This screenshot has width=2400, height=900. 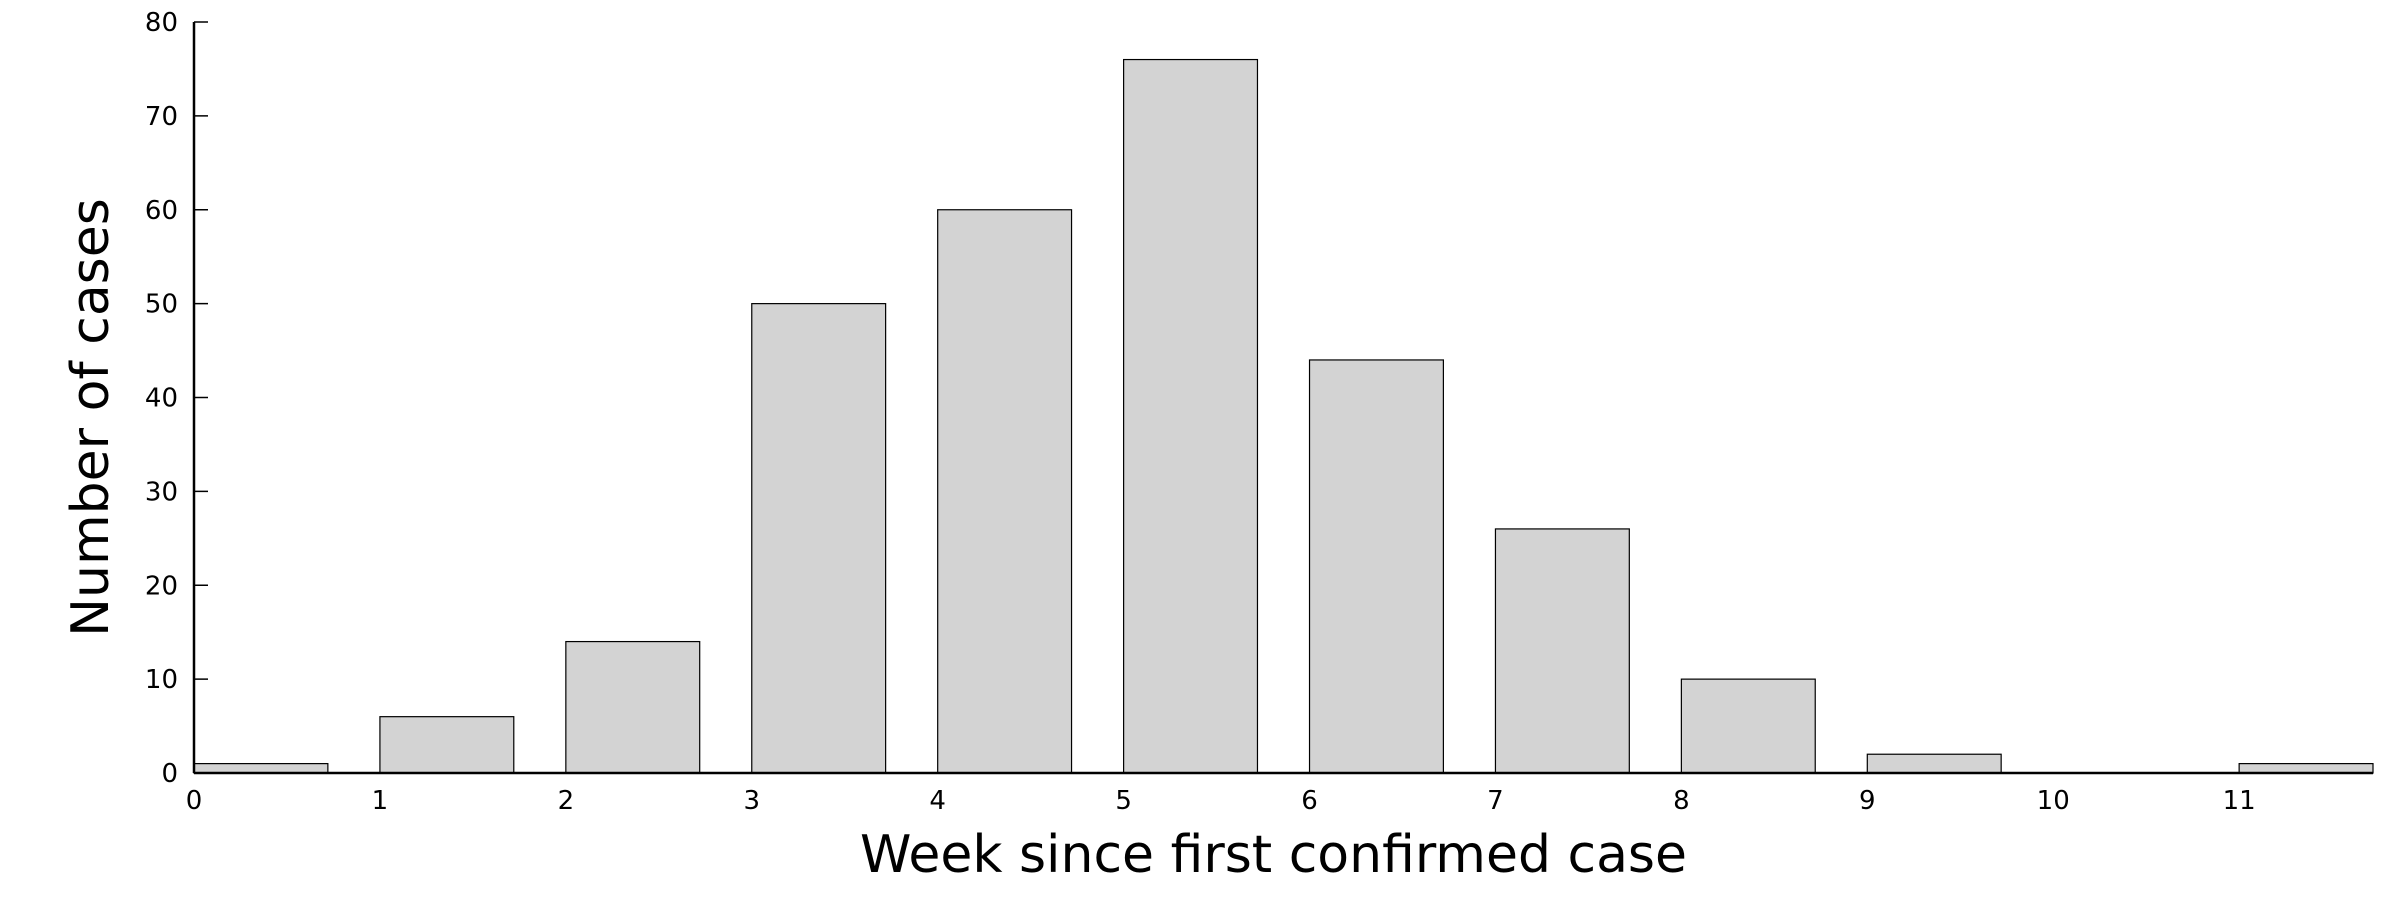 What do you see at coordinates (161, 492) in the screenshot?
I see `y-tick-label: 30` at bounding box center [161, 492].